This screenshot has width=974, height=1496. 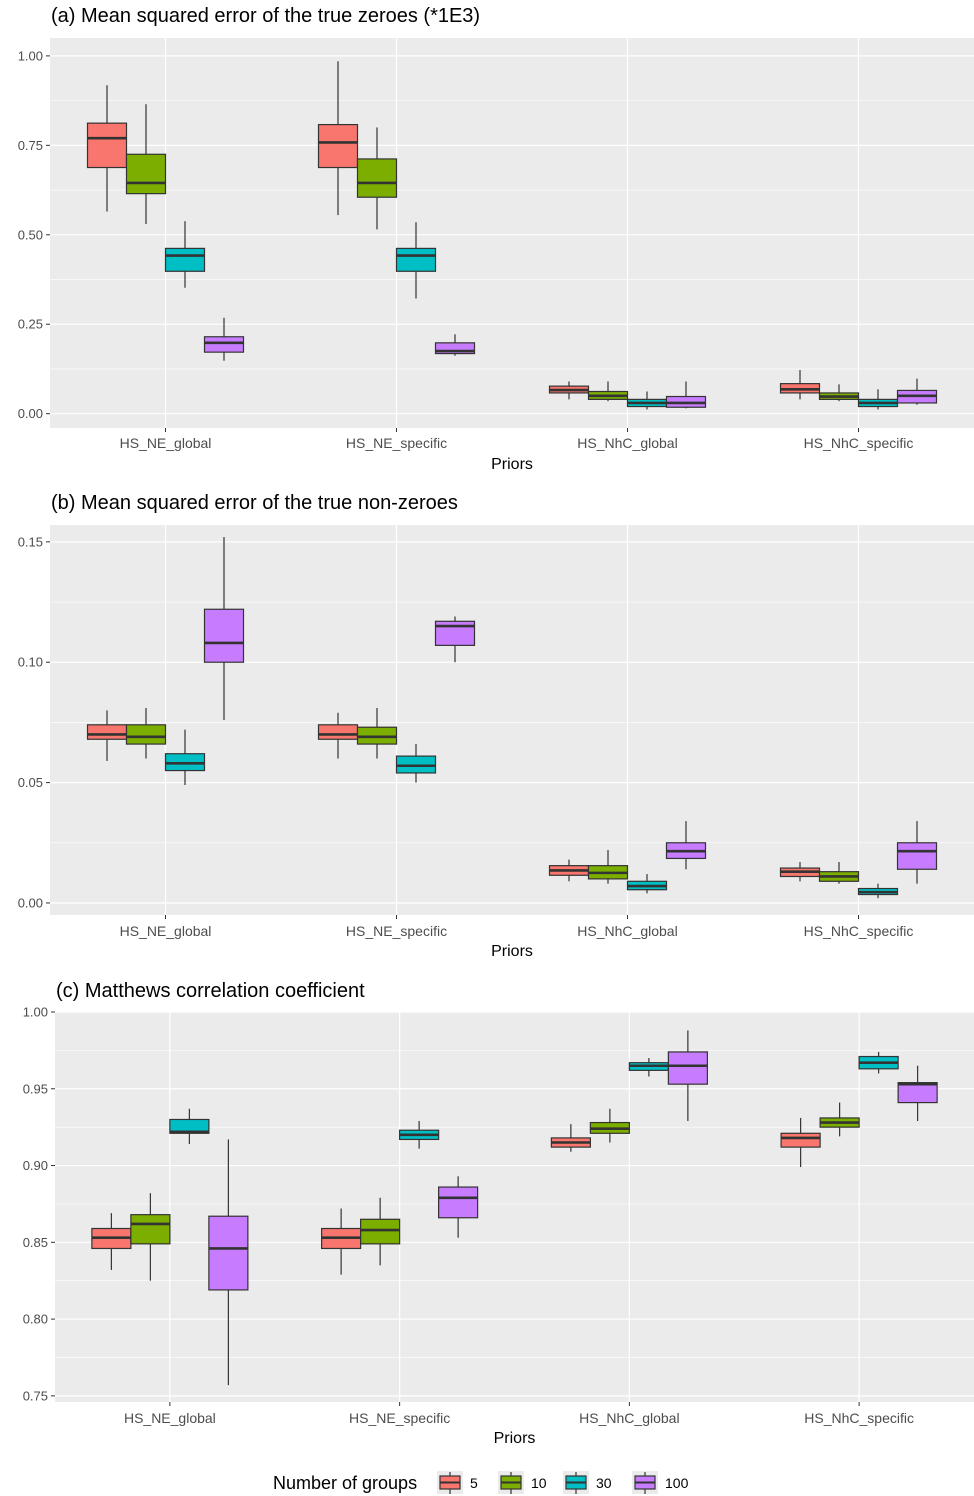 I want to click on y-tick-label: 0.85, so click(x=35, y=1242).